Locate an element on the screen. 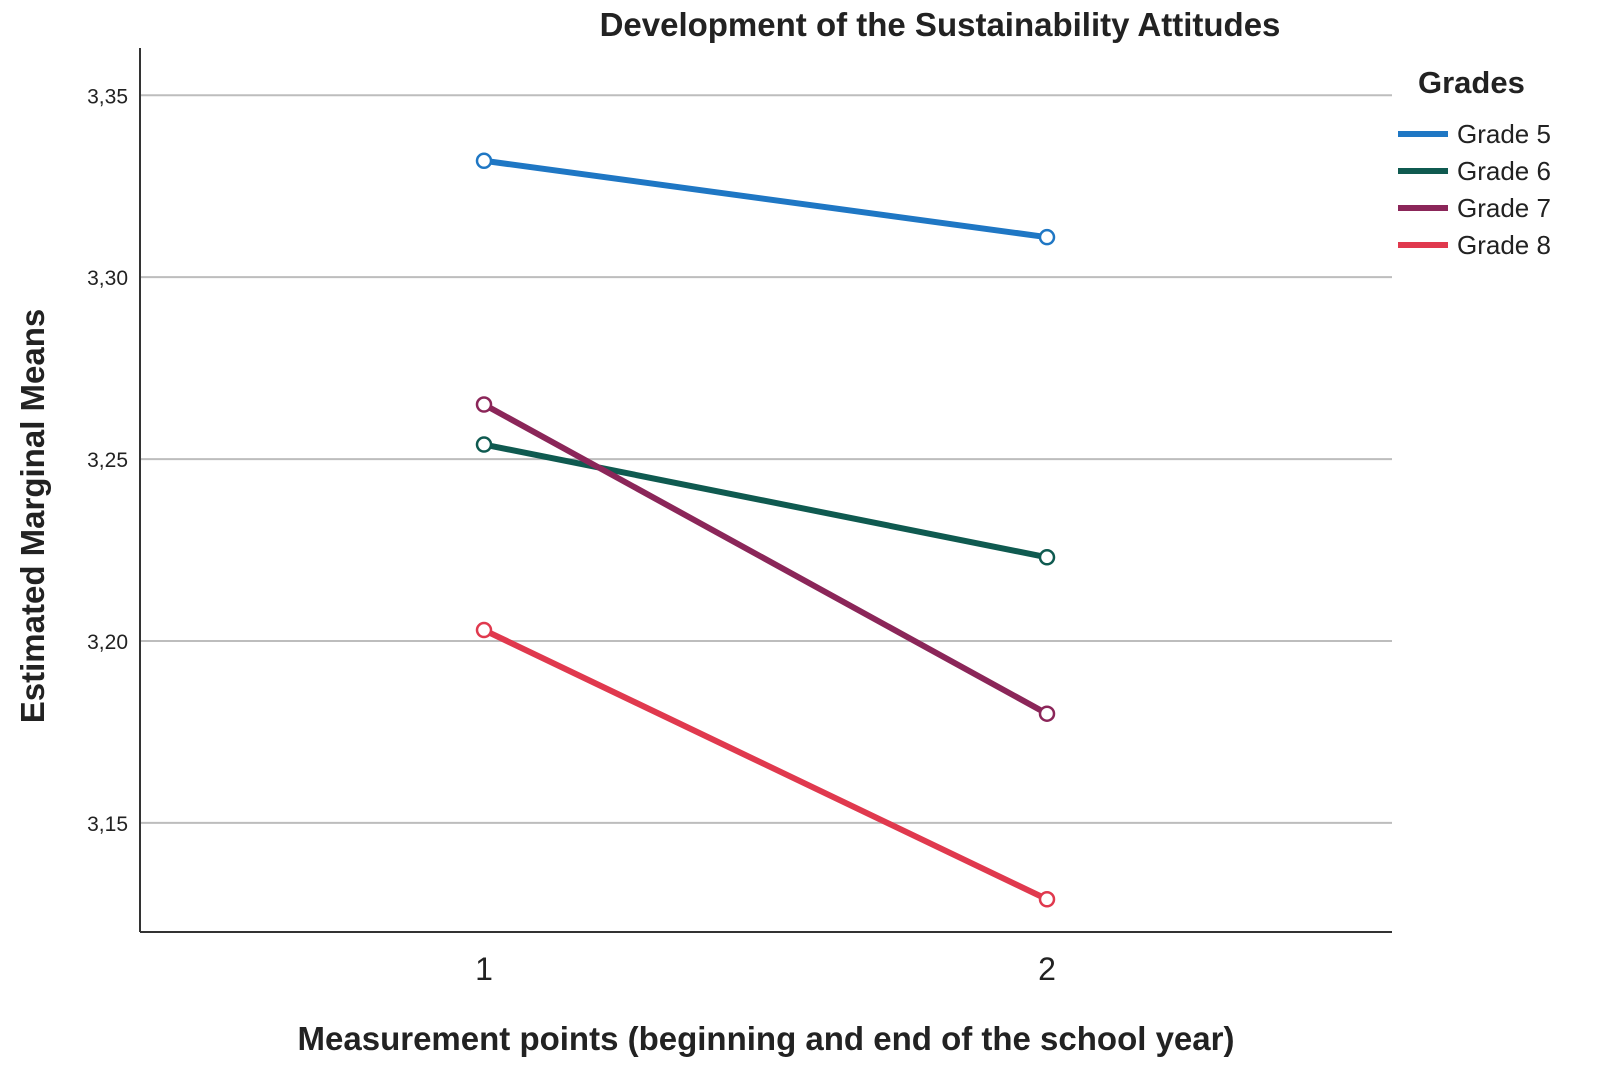 This screenshot has width=1601, height=1085. legend: Grades Grade 5 Grade 6 Grade 7 Grade 8 is located at coordinates (1474, 162).